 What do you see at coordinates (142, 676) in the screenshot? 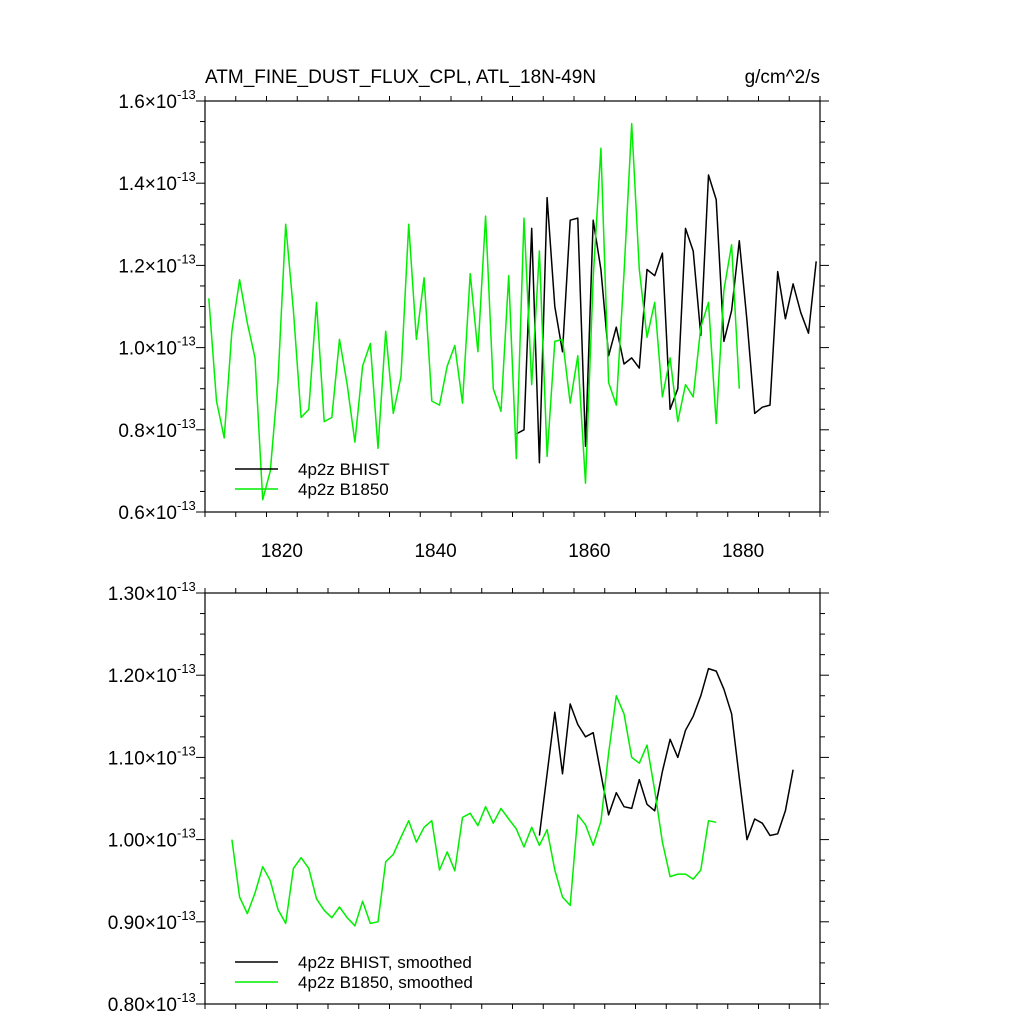
I see `y-tick-label: 1.20×10` at bounding box center [142, 676].